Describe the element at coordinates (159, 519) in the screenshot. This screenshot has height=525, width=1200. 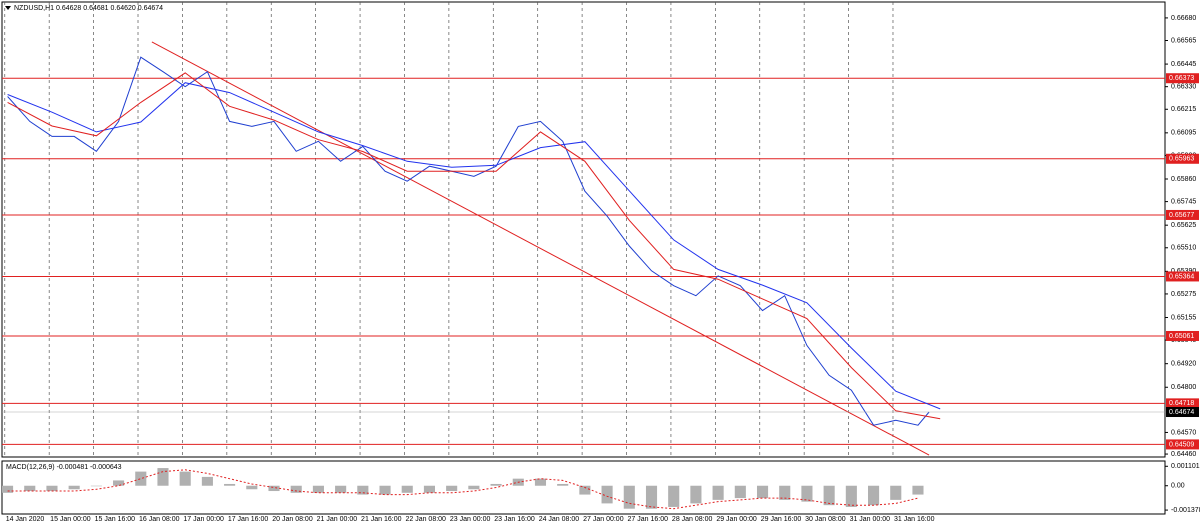
I see `x-tick-label: 16 Jan 08:00` at that location.